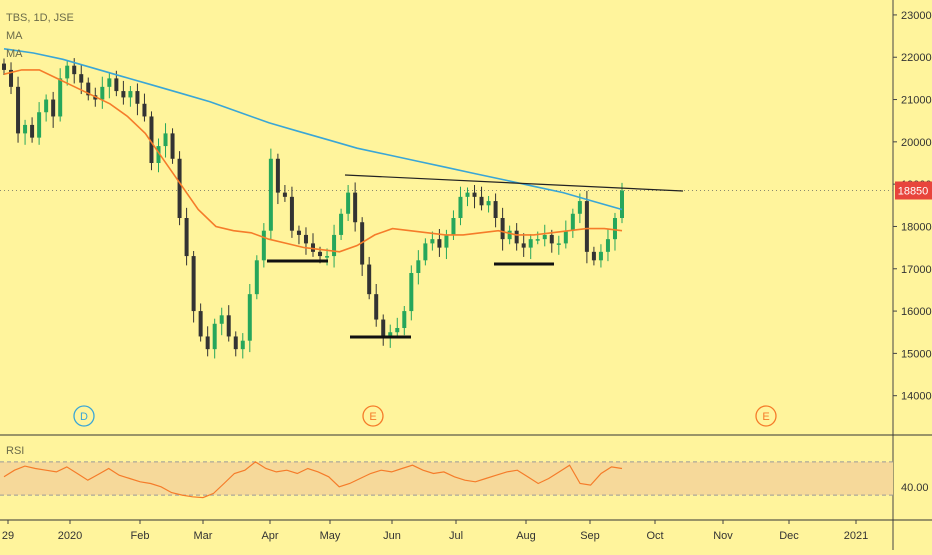 The image size is (932, 555). I want to click on rsi-label: RSI, so click(15, 451).